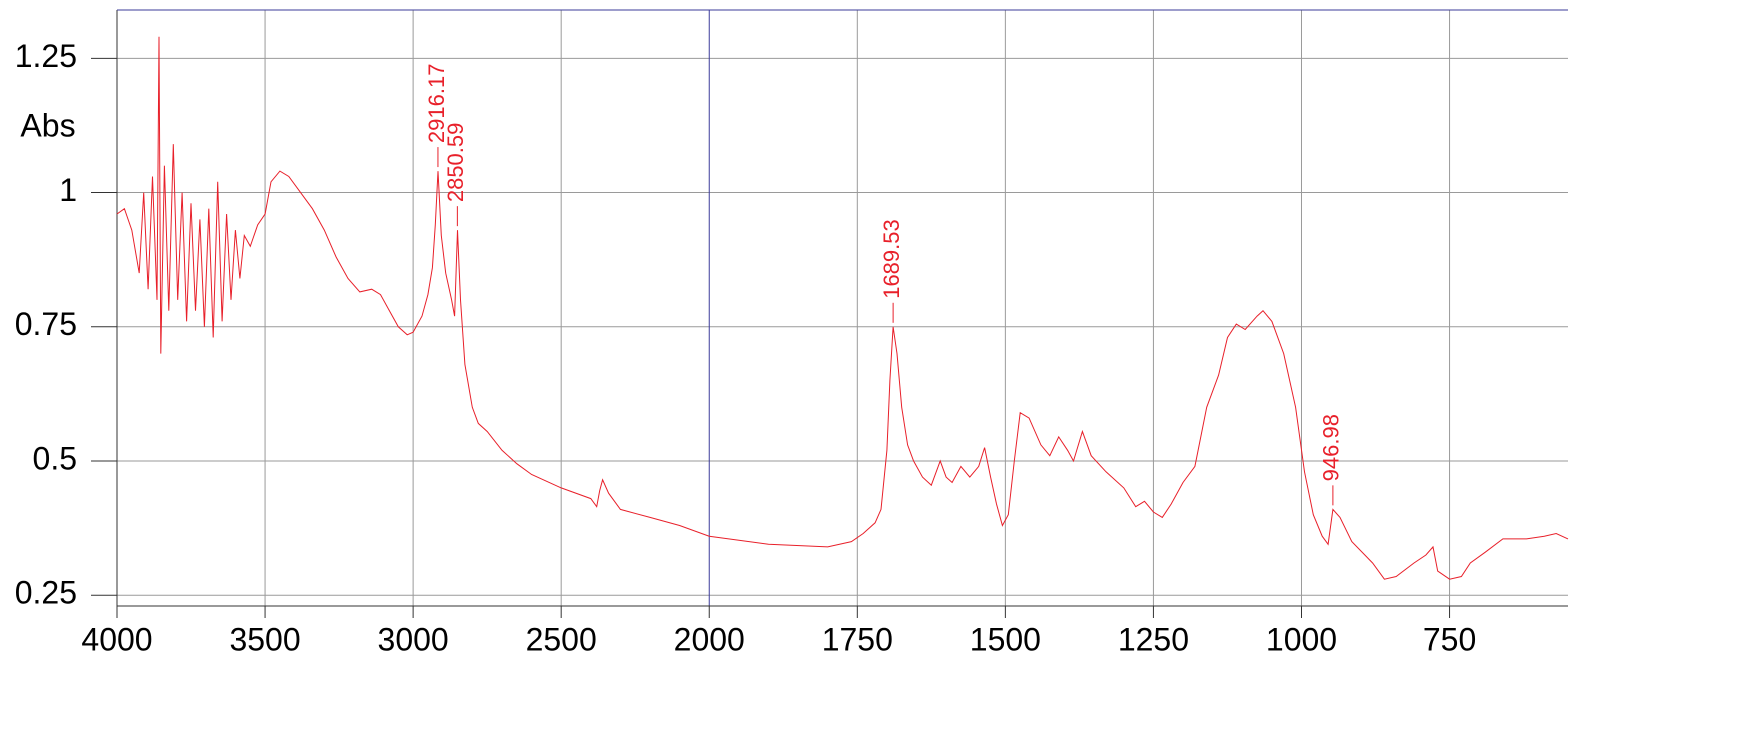 The image size is (1743, 738). What do you see at coordinates (891, 259) in the screenshot?
I see `peak-label: 1689.53` at bounding box center [891, 259].